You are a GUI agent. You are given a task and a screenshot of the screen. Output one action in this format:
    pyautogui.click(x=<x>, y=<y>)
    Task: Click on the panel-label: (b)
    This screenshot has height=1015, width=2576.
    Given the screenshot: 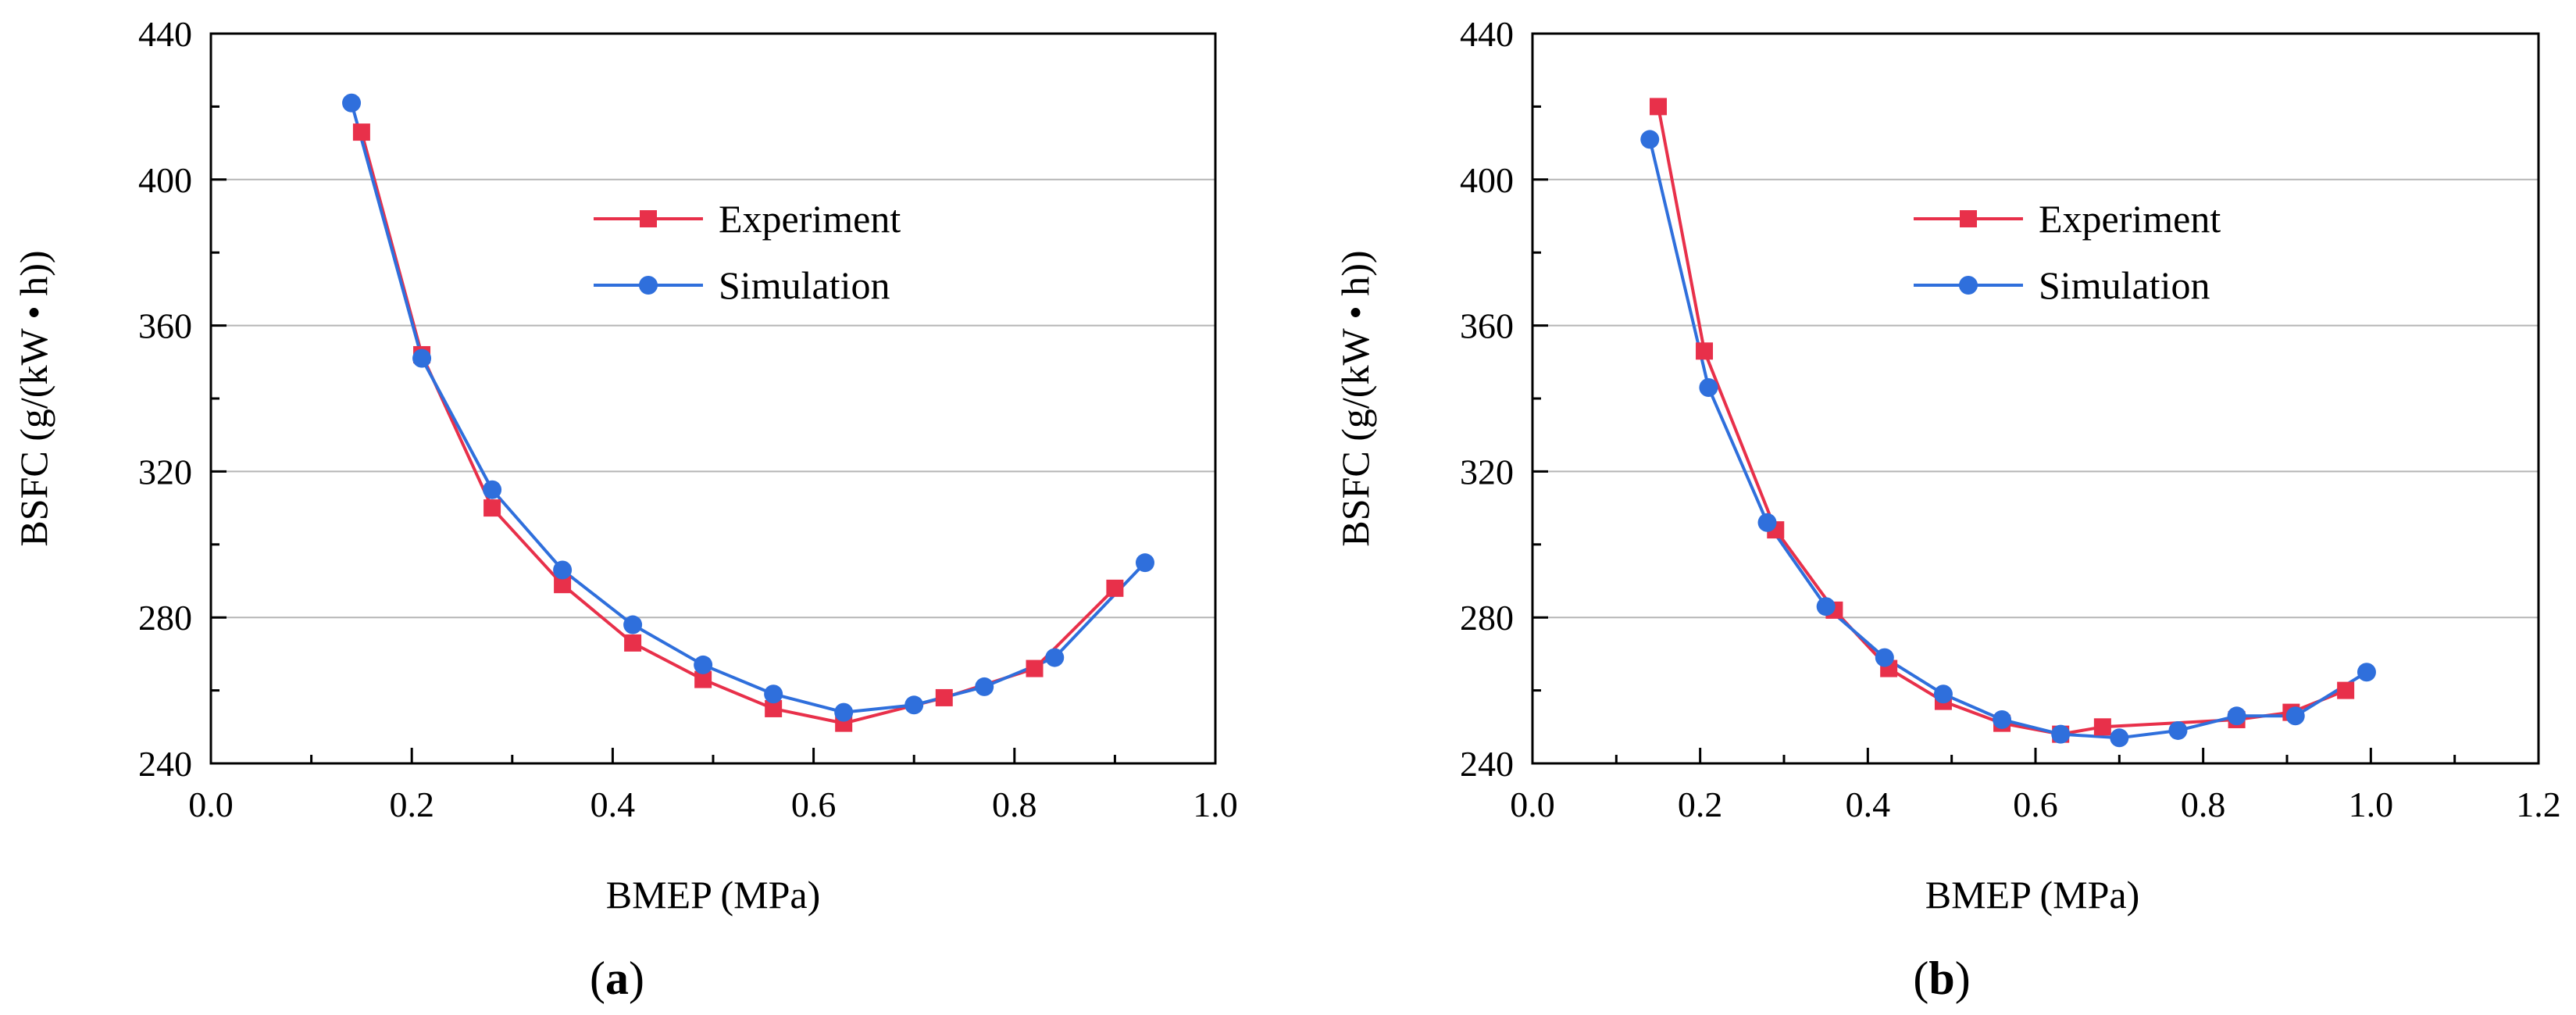 What is the action you would take?
    pyautogui.click(x=1941, y=978)
    